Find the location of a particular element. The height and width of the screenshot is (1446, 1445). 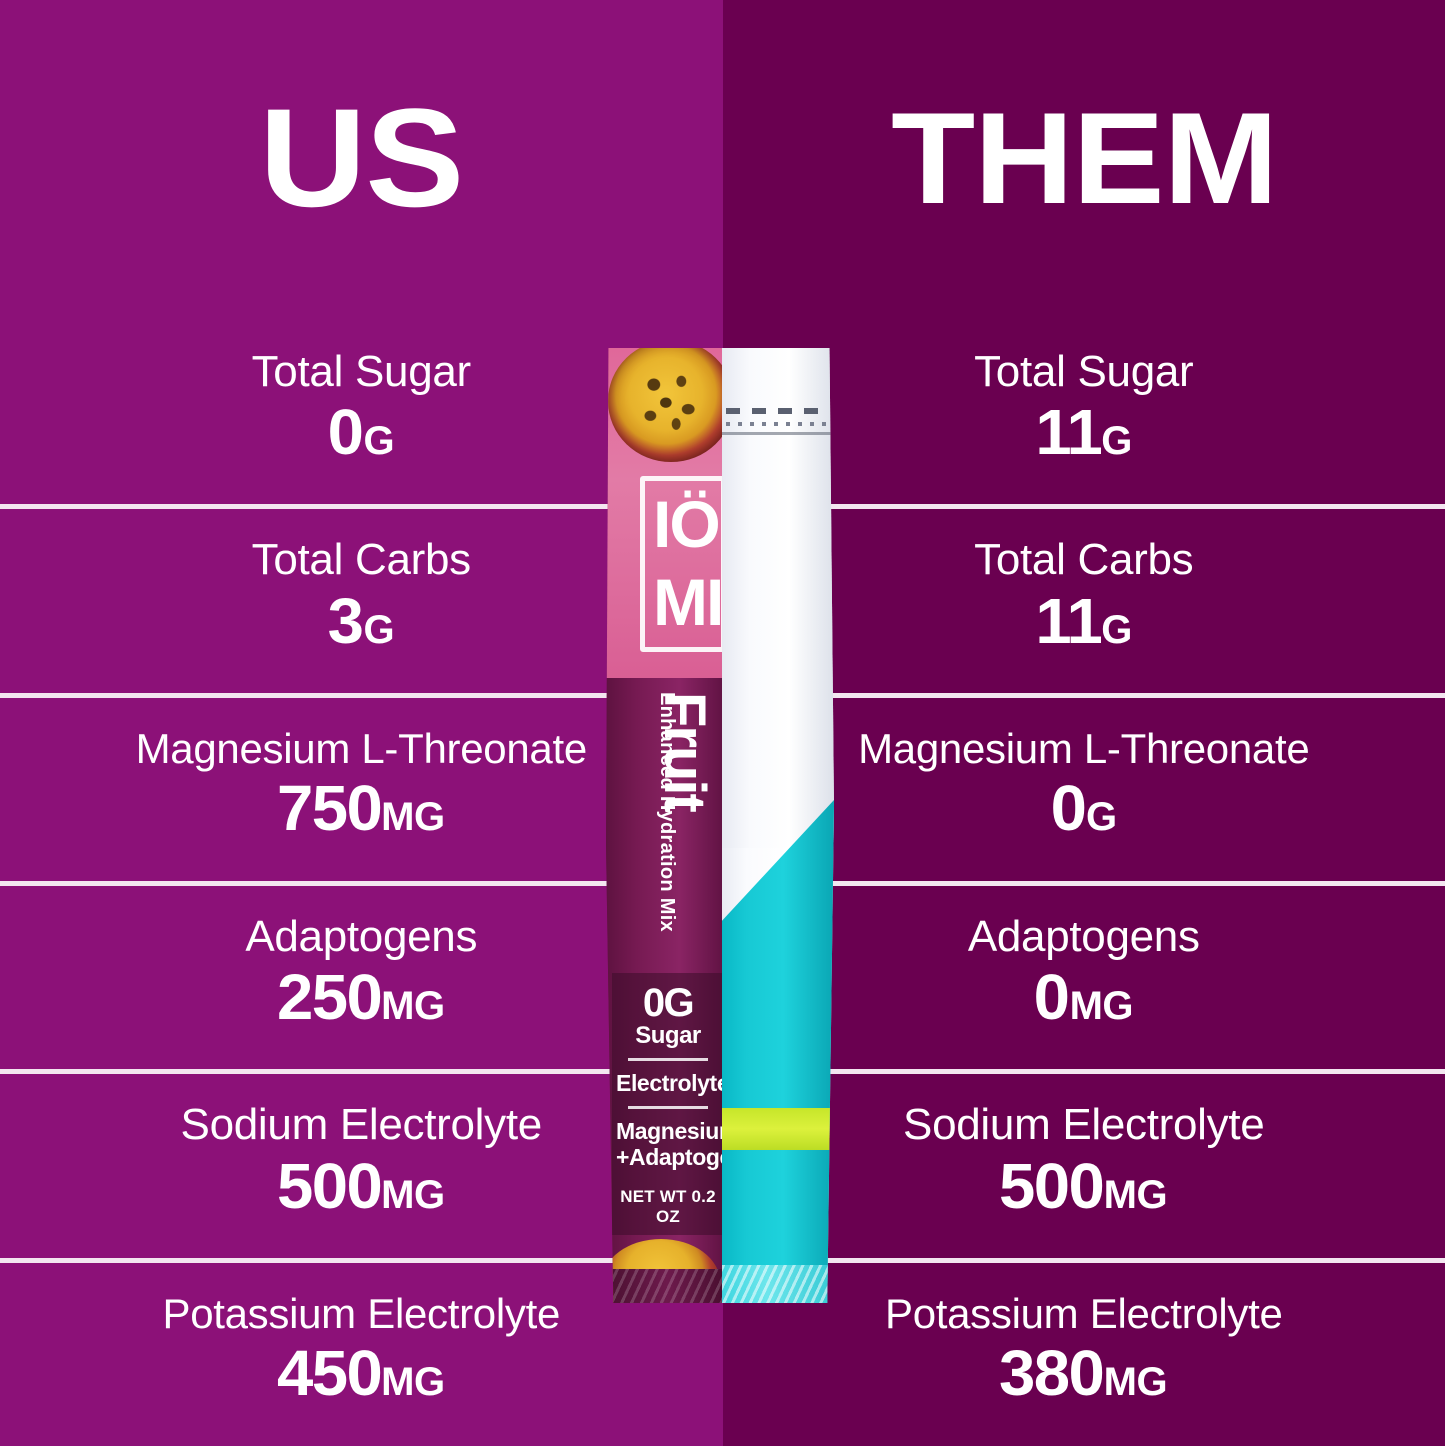

tear-notch-icon is located at coordinates (778, 421).